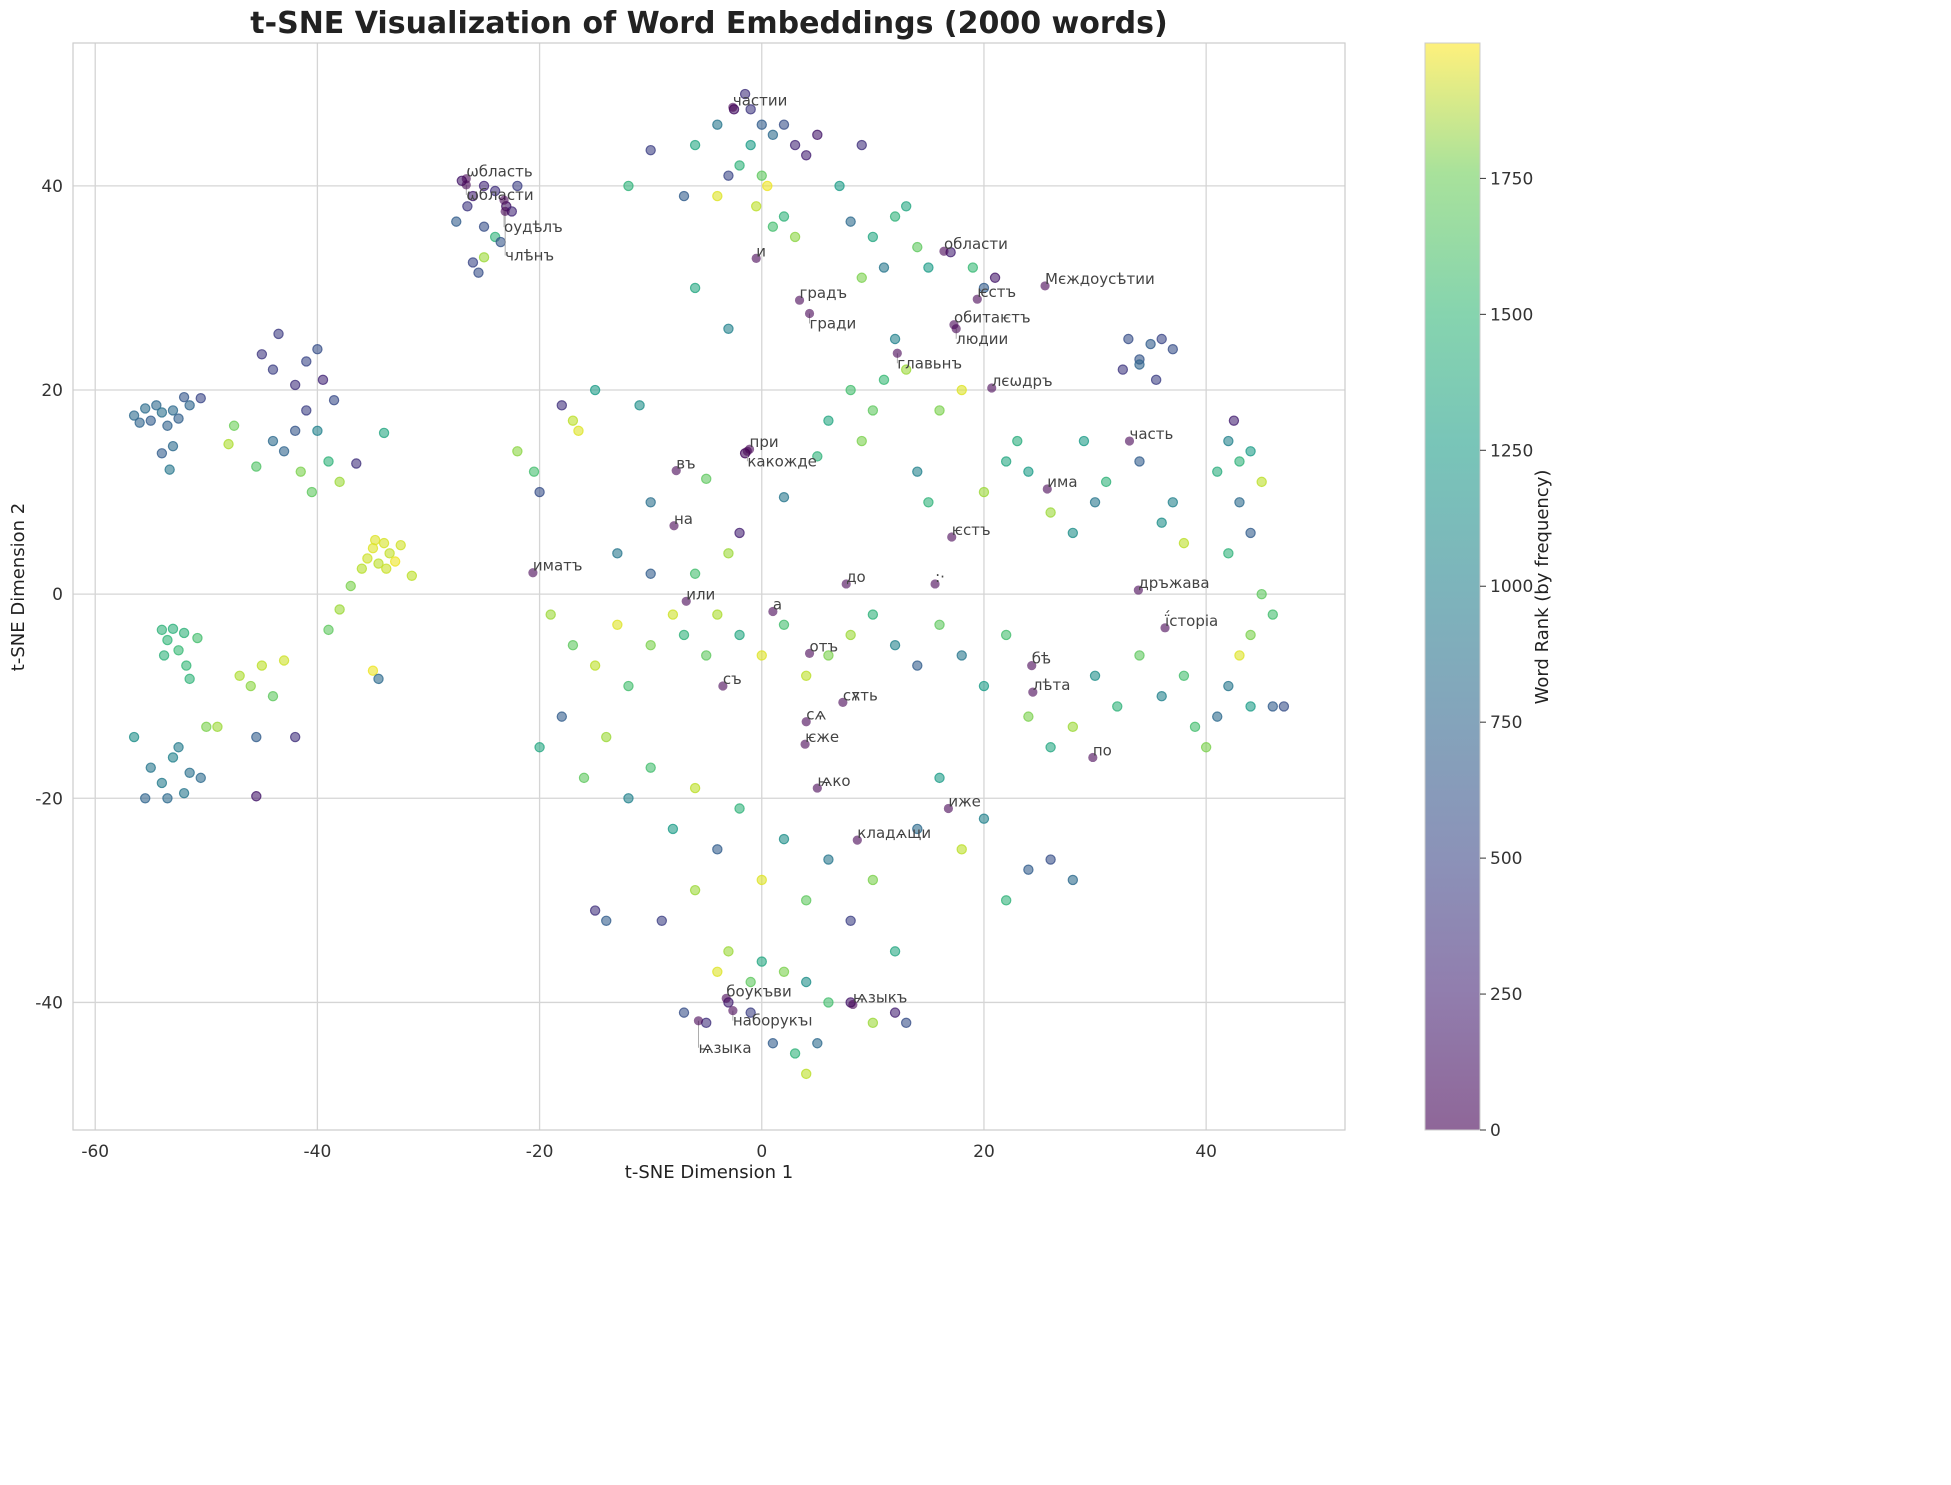  I want to click on annotation-label: гради, so click(833, 323).